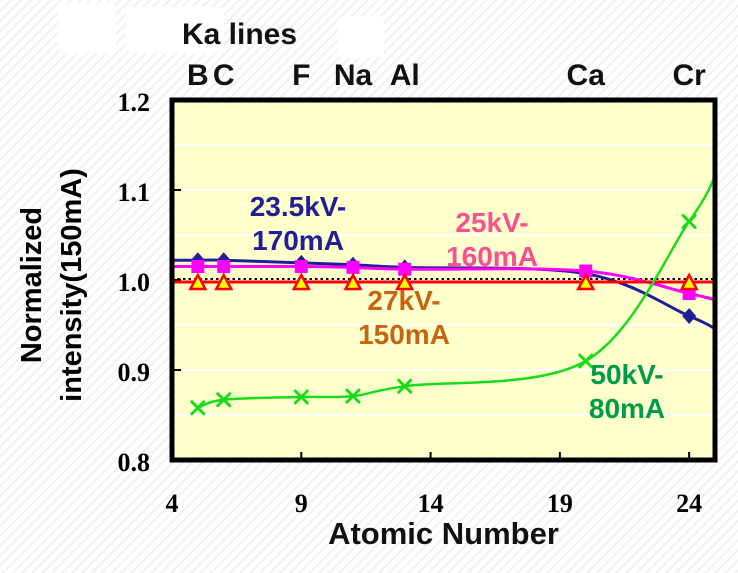 The image size is (738, 573). Describe the element at coordinates (689, 75) in the screenshot. I see `element-label-Cr: Cr` at that location.